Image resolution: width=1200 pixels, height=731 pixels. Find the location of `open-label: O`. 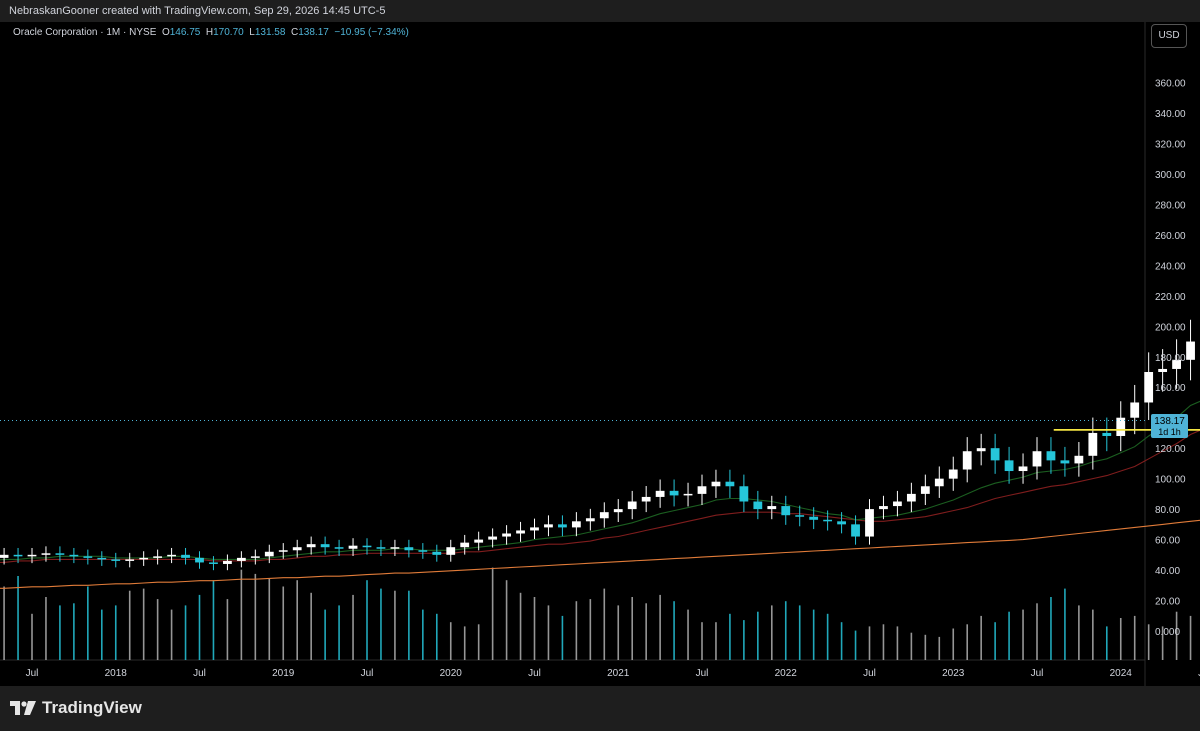

open-label: O is located at coordinates (165, 32).